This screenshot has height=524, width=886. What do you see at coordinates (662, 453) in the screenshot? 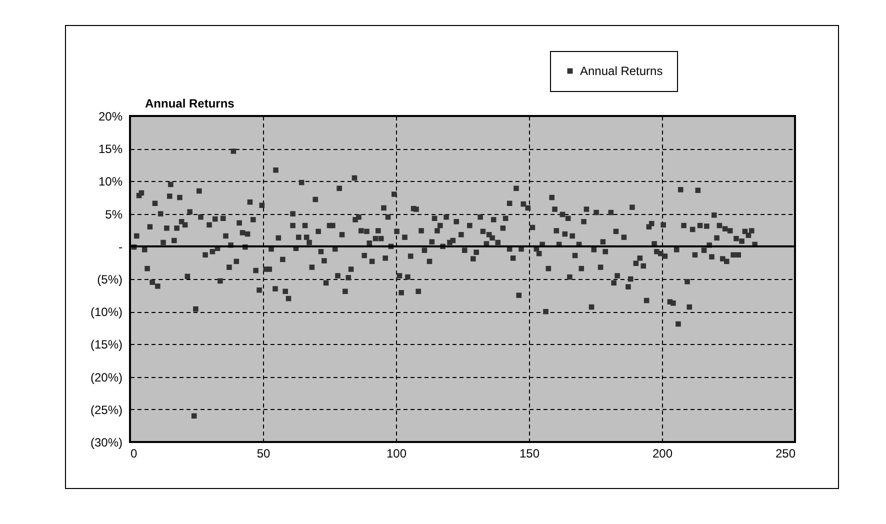
I see `x-tick-label: 200` at bounding box center [662, 453].